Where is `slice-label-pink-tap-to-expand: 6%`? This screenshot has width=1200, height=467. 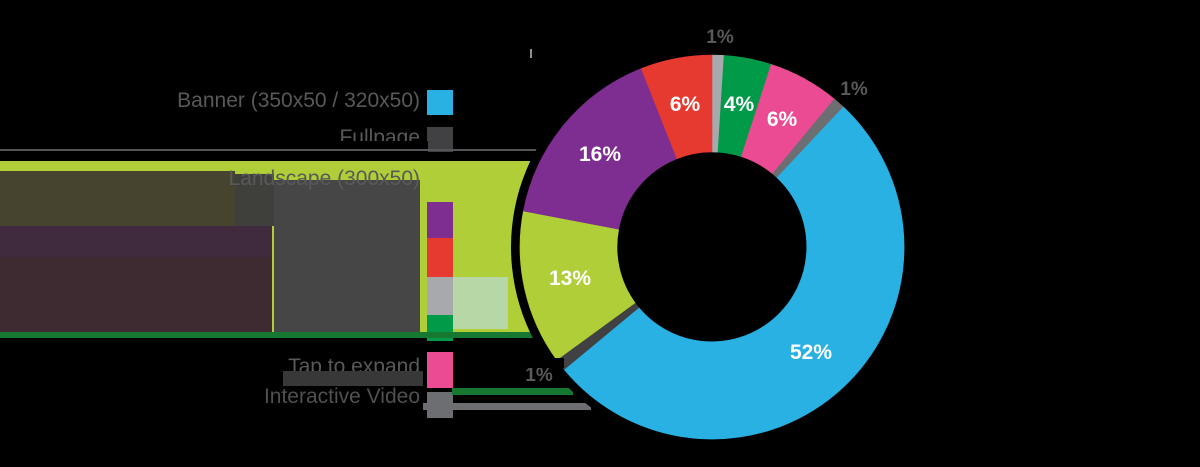
slice-label-pink-tap-to-expand: 6% is located at coordinates (782, 119).